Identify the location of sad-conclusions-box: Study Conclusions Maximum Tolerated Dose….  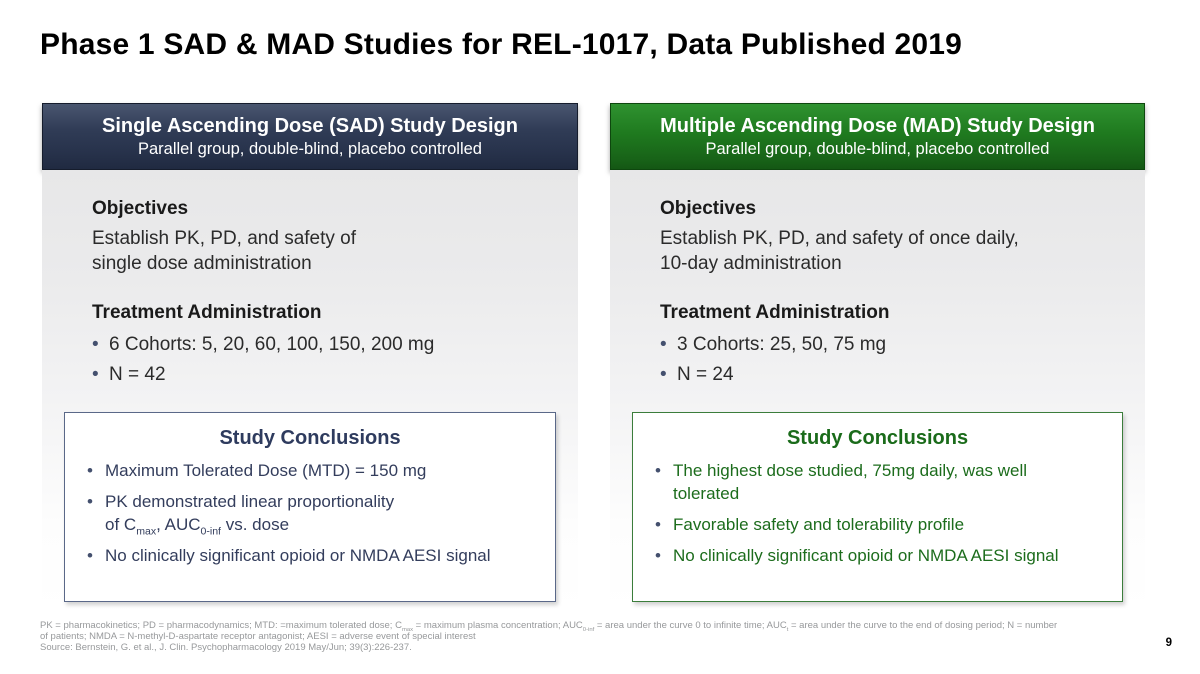
(310, 507).